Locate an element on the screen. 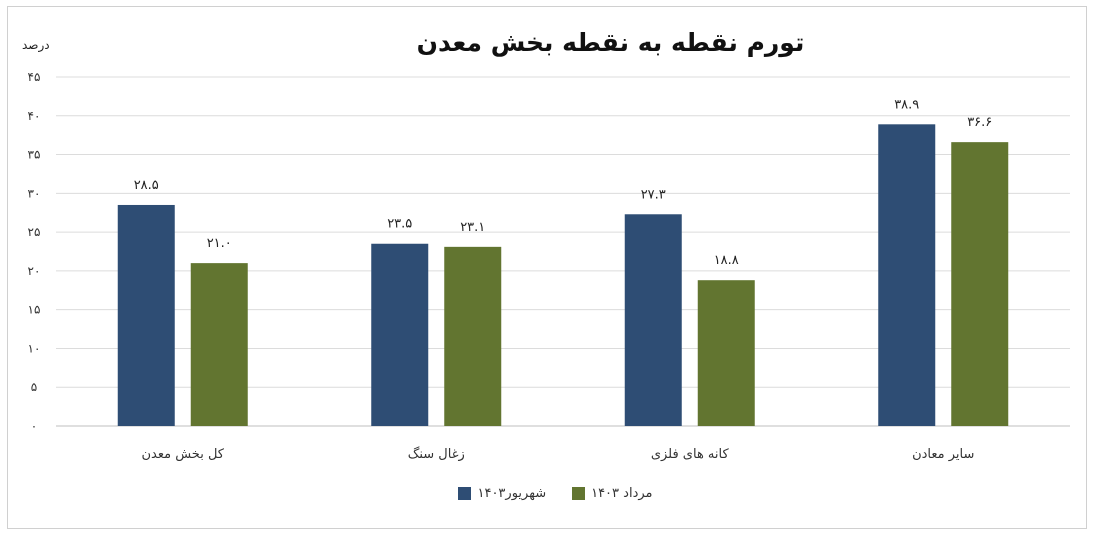 This screenshot has height=538, width=1101. legend-item-series-1: شهریور۱۴۰۳ is located at coordinates (502, 493).